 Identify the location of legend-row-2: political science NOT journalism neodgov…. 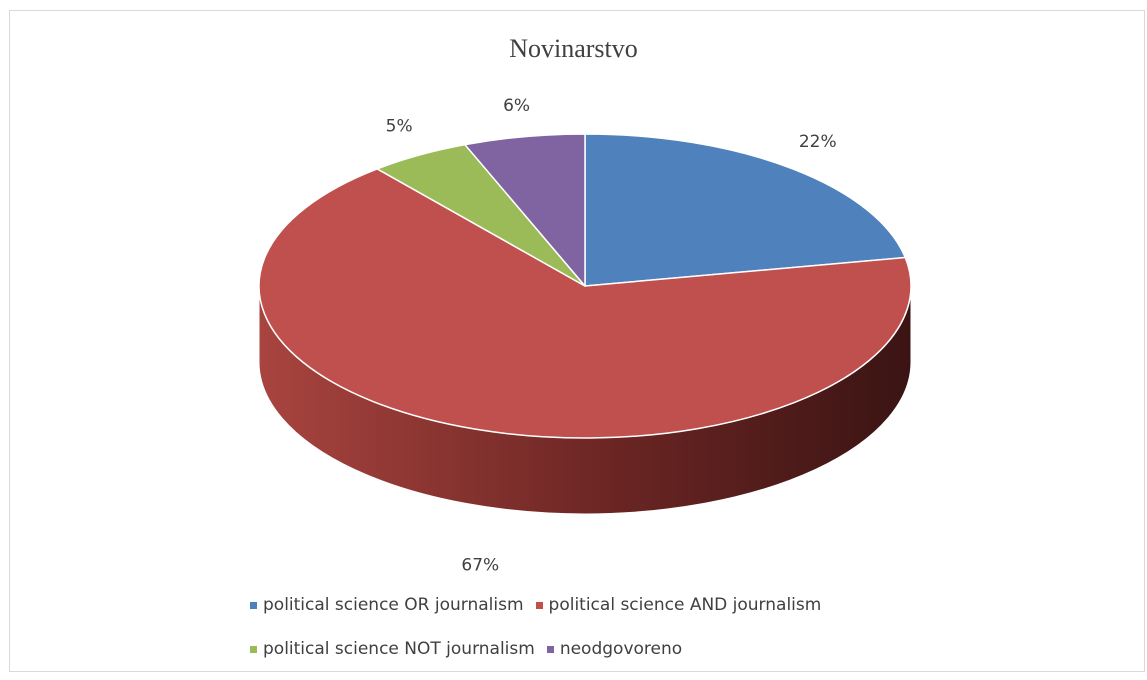
(600, 649).